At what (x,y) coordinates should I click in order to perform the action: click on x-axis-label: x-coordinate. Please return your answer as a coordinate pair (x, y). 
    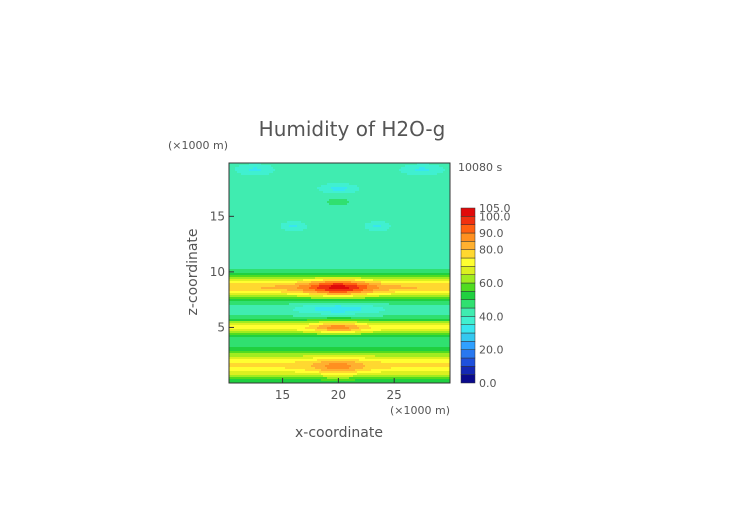
    Looking at the image, I should click on (339, 433).